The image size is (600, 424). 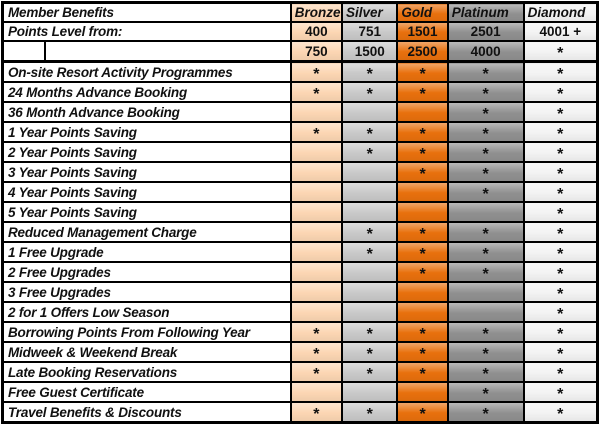 I want to click on benefit-row: 2 Year Points Saving * * * *, so click(x=299, y=152).